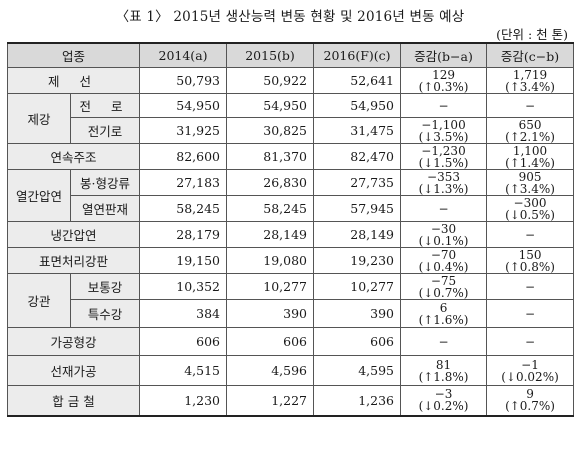  I want to click on change-cb: 1,719 (↑3.4%), so click(530, 80).